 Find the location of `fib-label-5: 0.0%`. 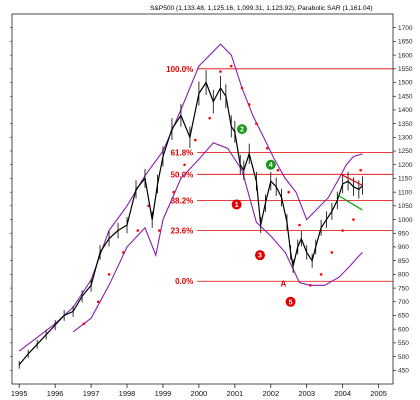

fib-label-5: 0.0% is located at coordinates (184, 281).